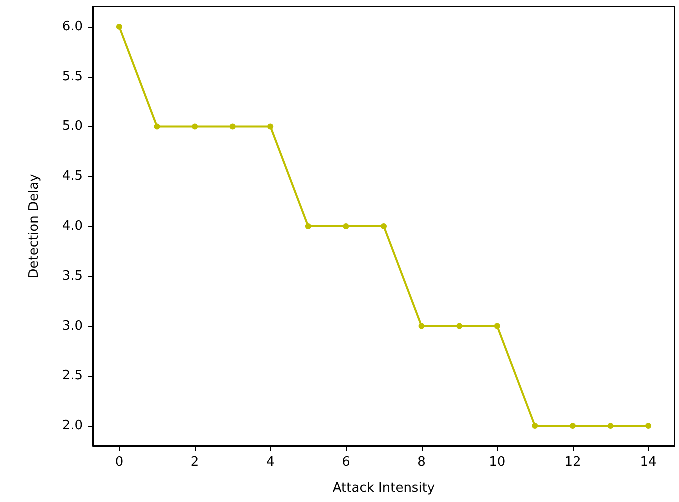  I want to click on x-tick-label: 12, so click(573, 462).